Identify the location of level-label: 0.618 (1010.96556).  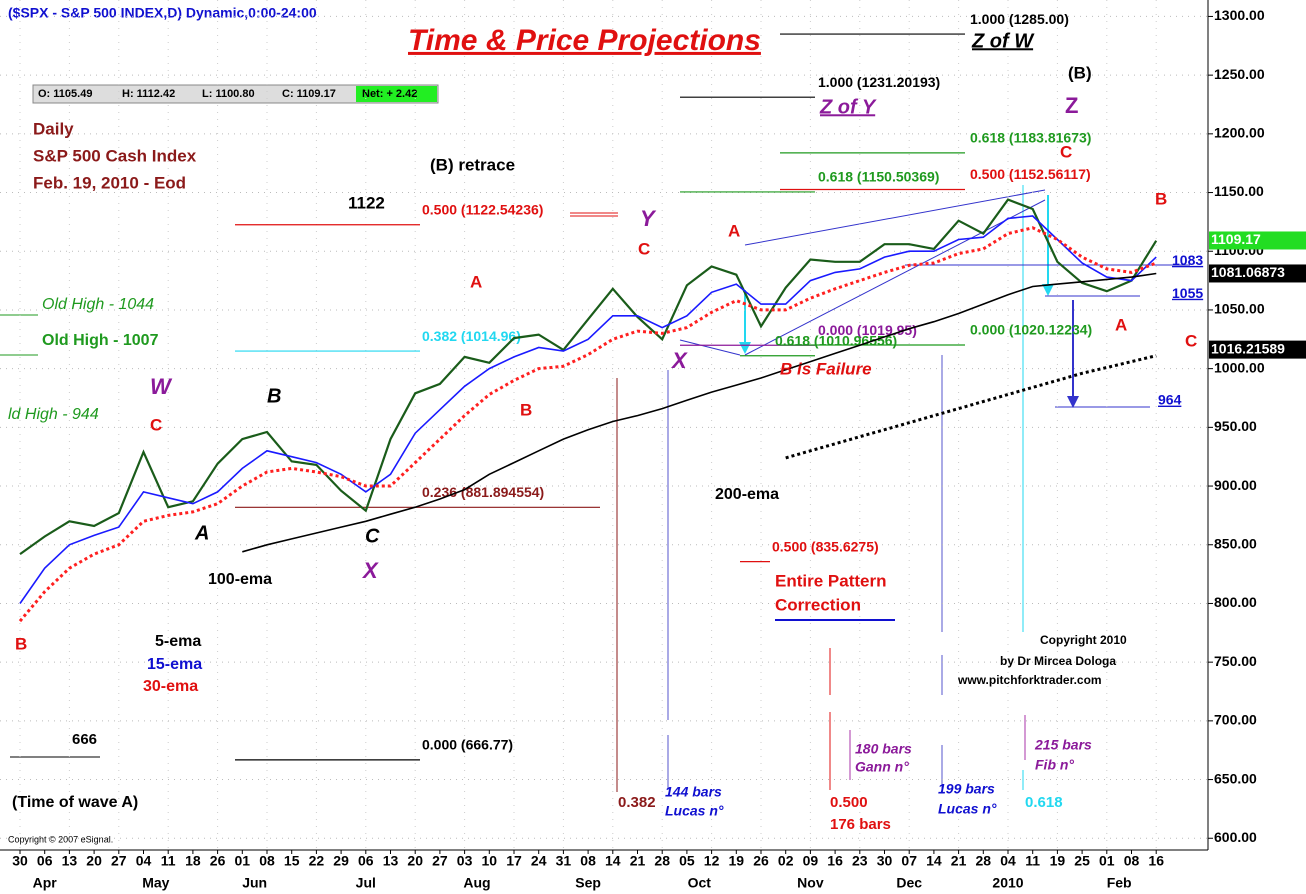
(836, 340).